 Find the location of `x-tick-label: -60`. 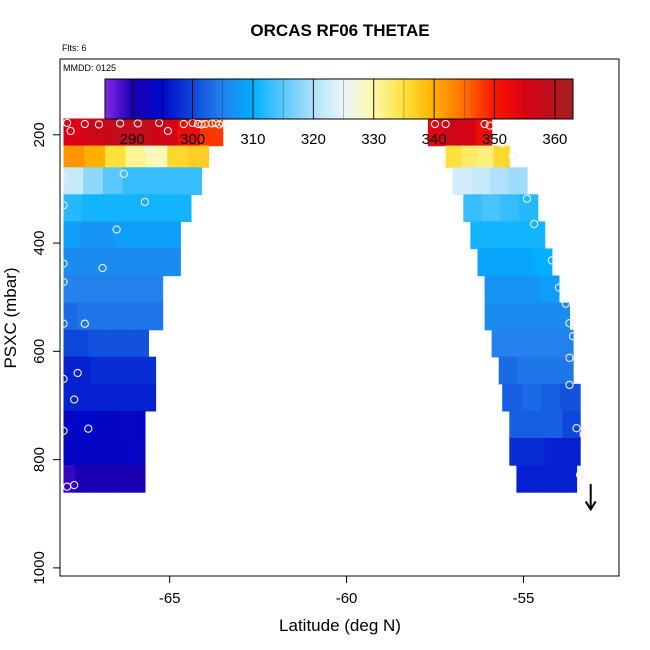

x-tick-label: -60 is located at coordinates (347, 598).